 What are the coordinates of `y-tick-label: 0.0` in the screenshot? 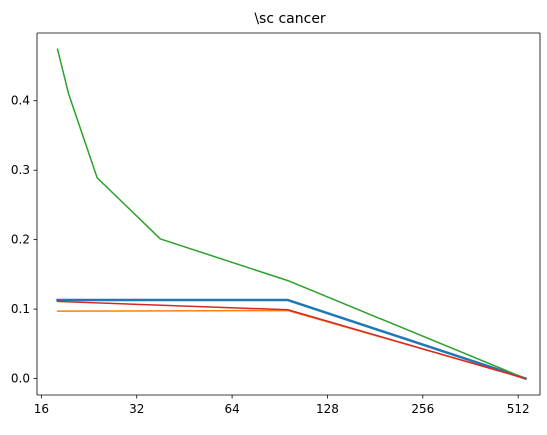 It's located at (20, 379).